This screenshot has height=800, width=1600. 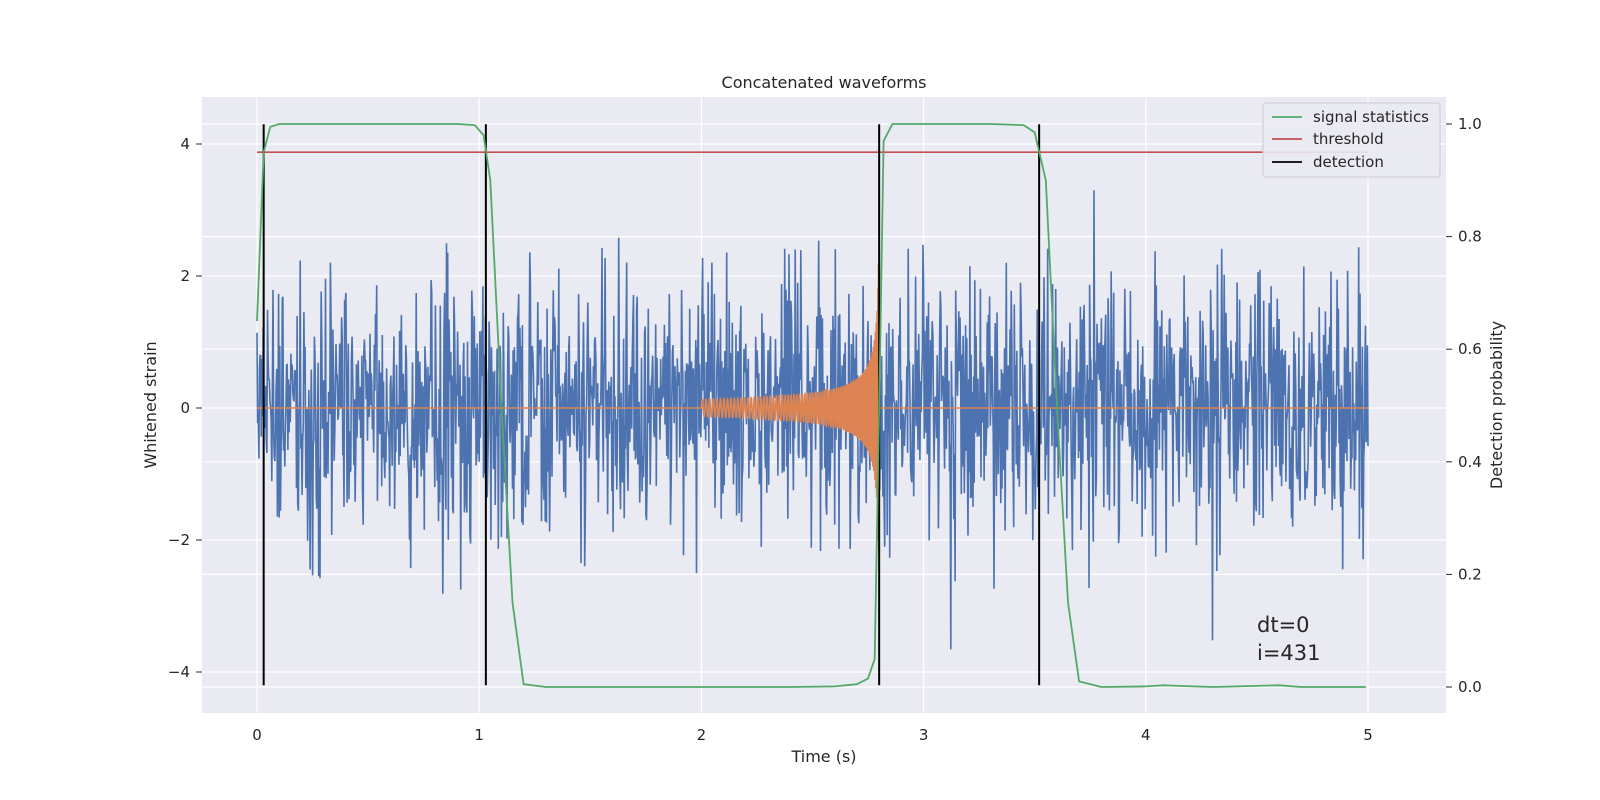 What do you see at coordinates (1470, 687) in the screenshot?
I see `y-tick-label-right: 0.0` at bounding box center [1470, 687].